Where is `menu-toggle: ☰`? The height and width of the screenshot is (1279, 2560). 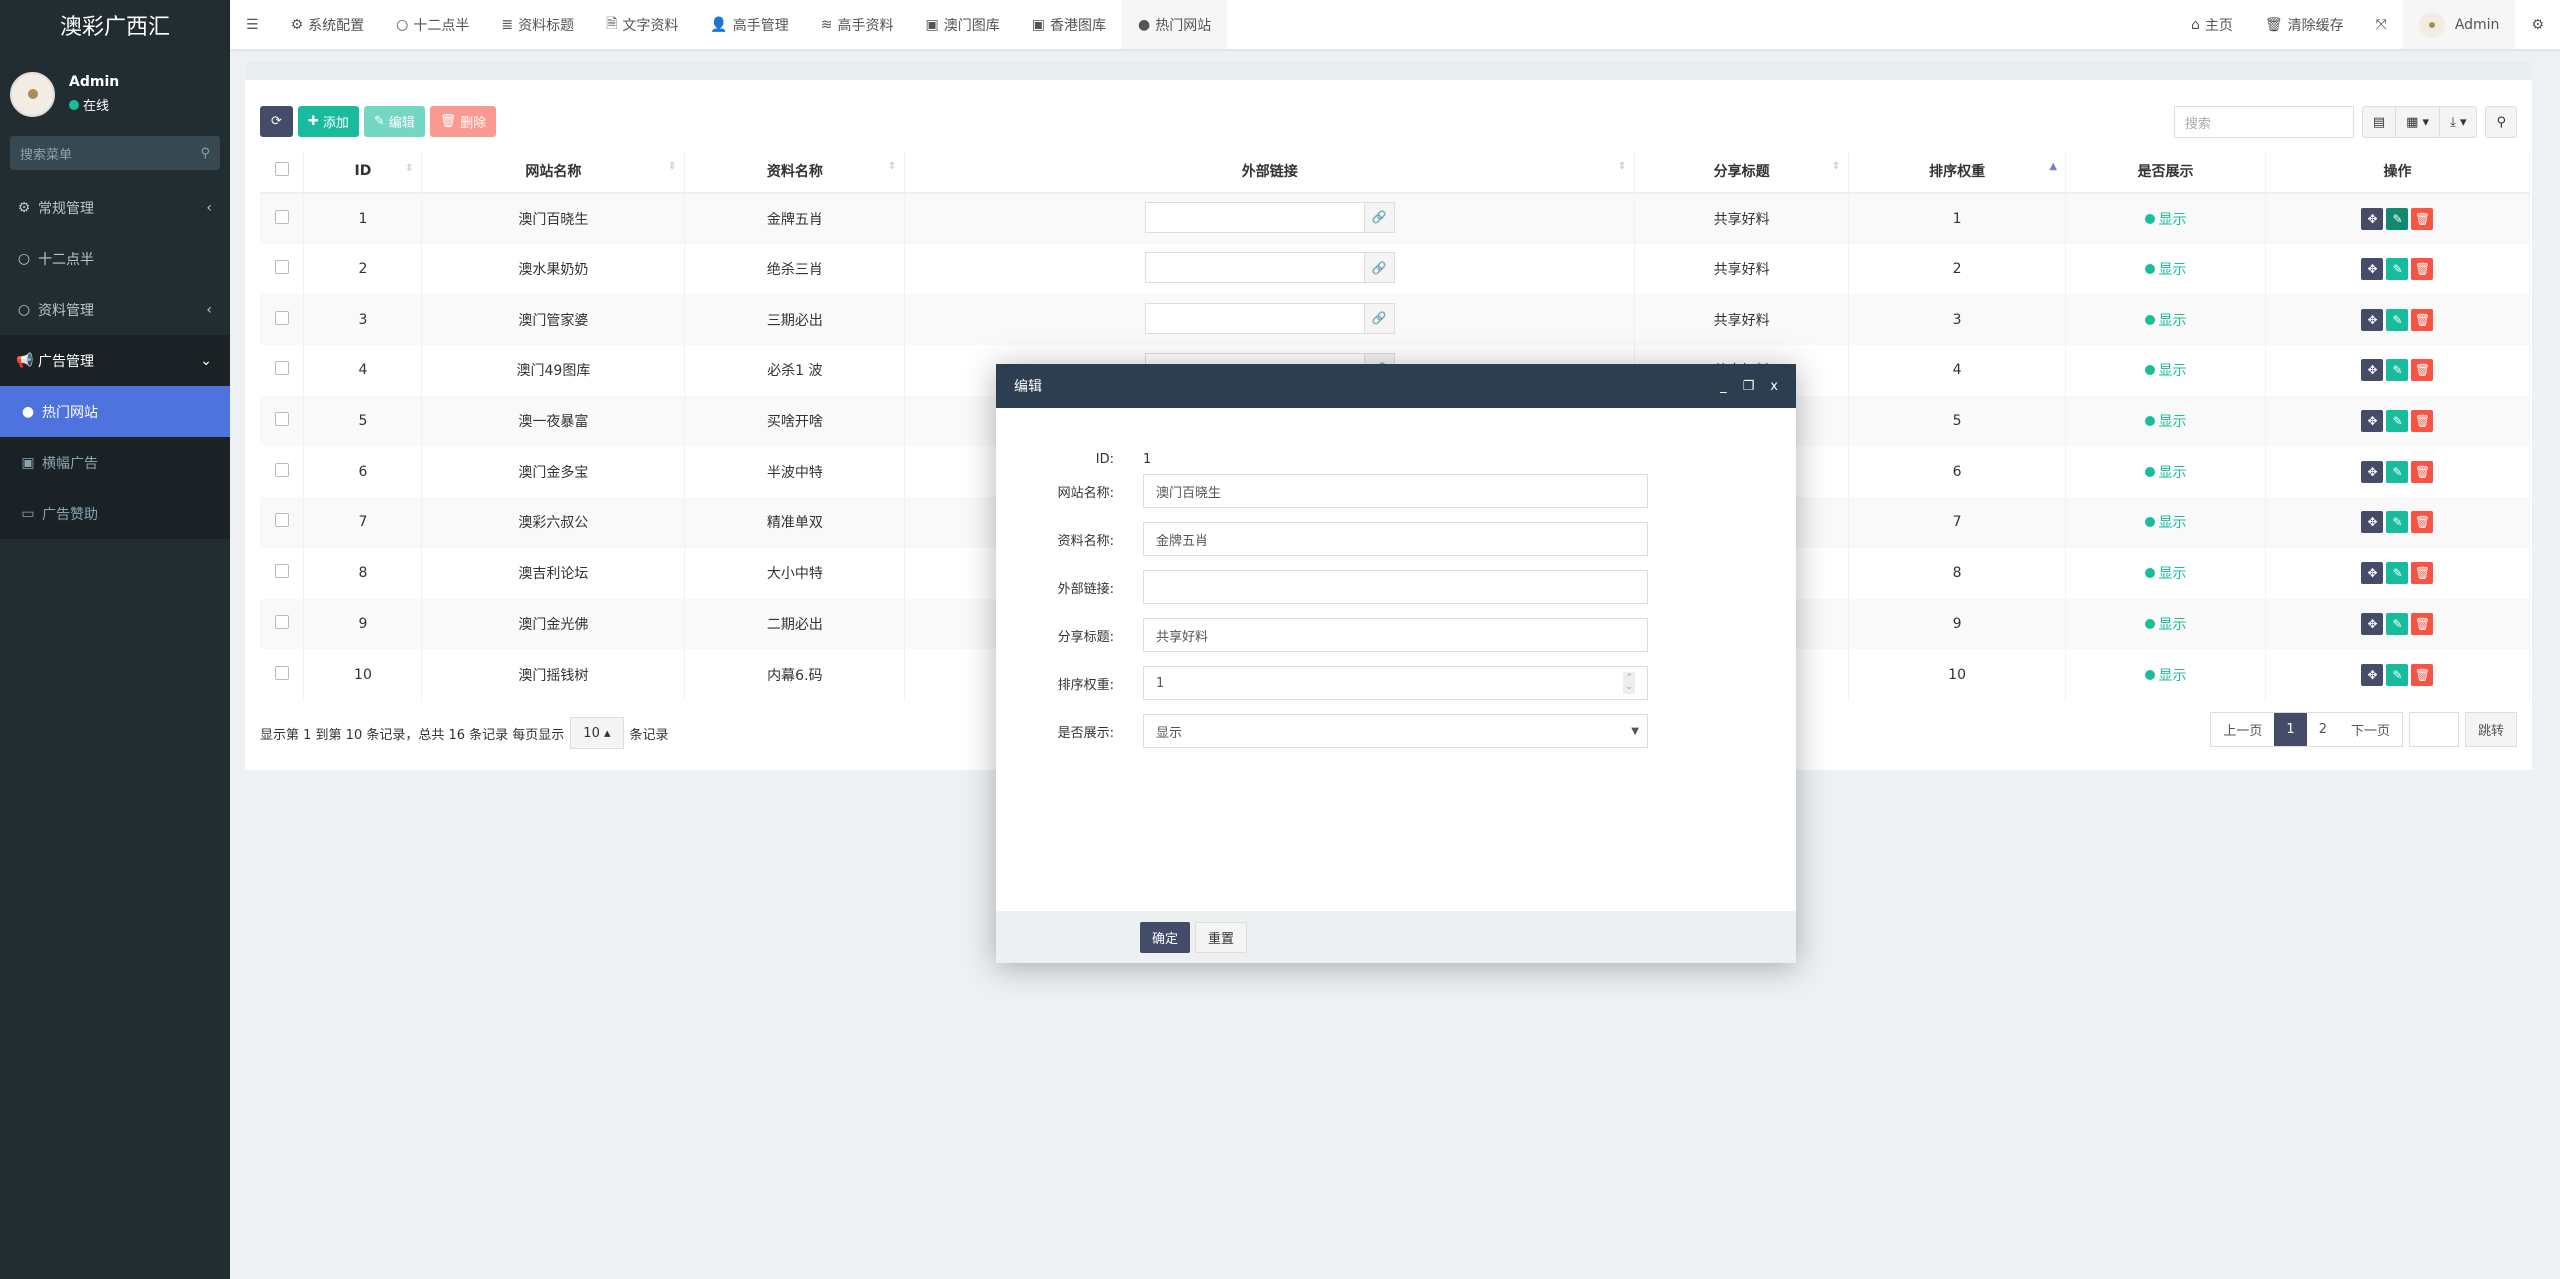 menu-toggle: ☰ is located at coordinates (252, 24).